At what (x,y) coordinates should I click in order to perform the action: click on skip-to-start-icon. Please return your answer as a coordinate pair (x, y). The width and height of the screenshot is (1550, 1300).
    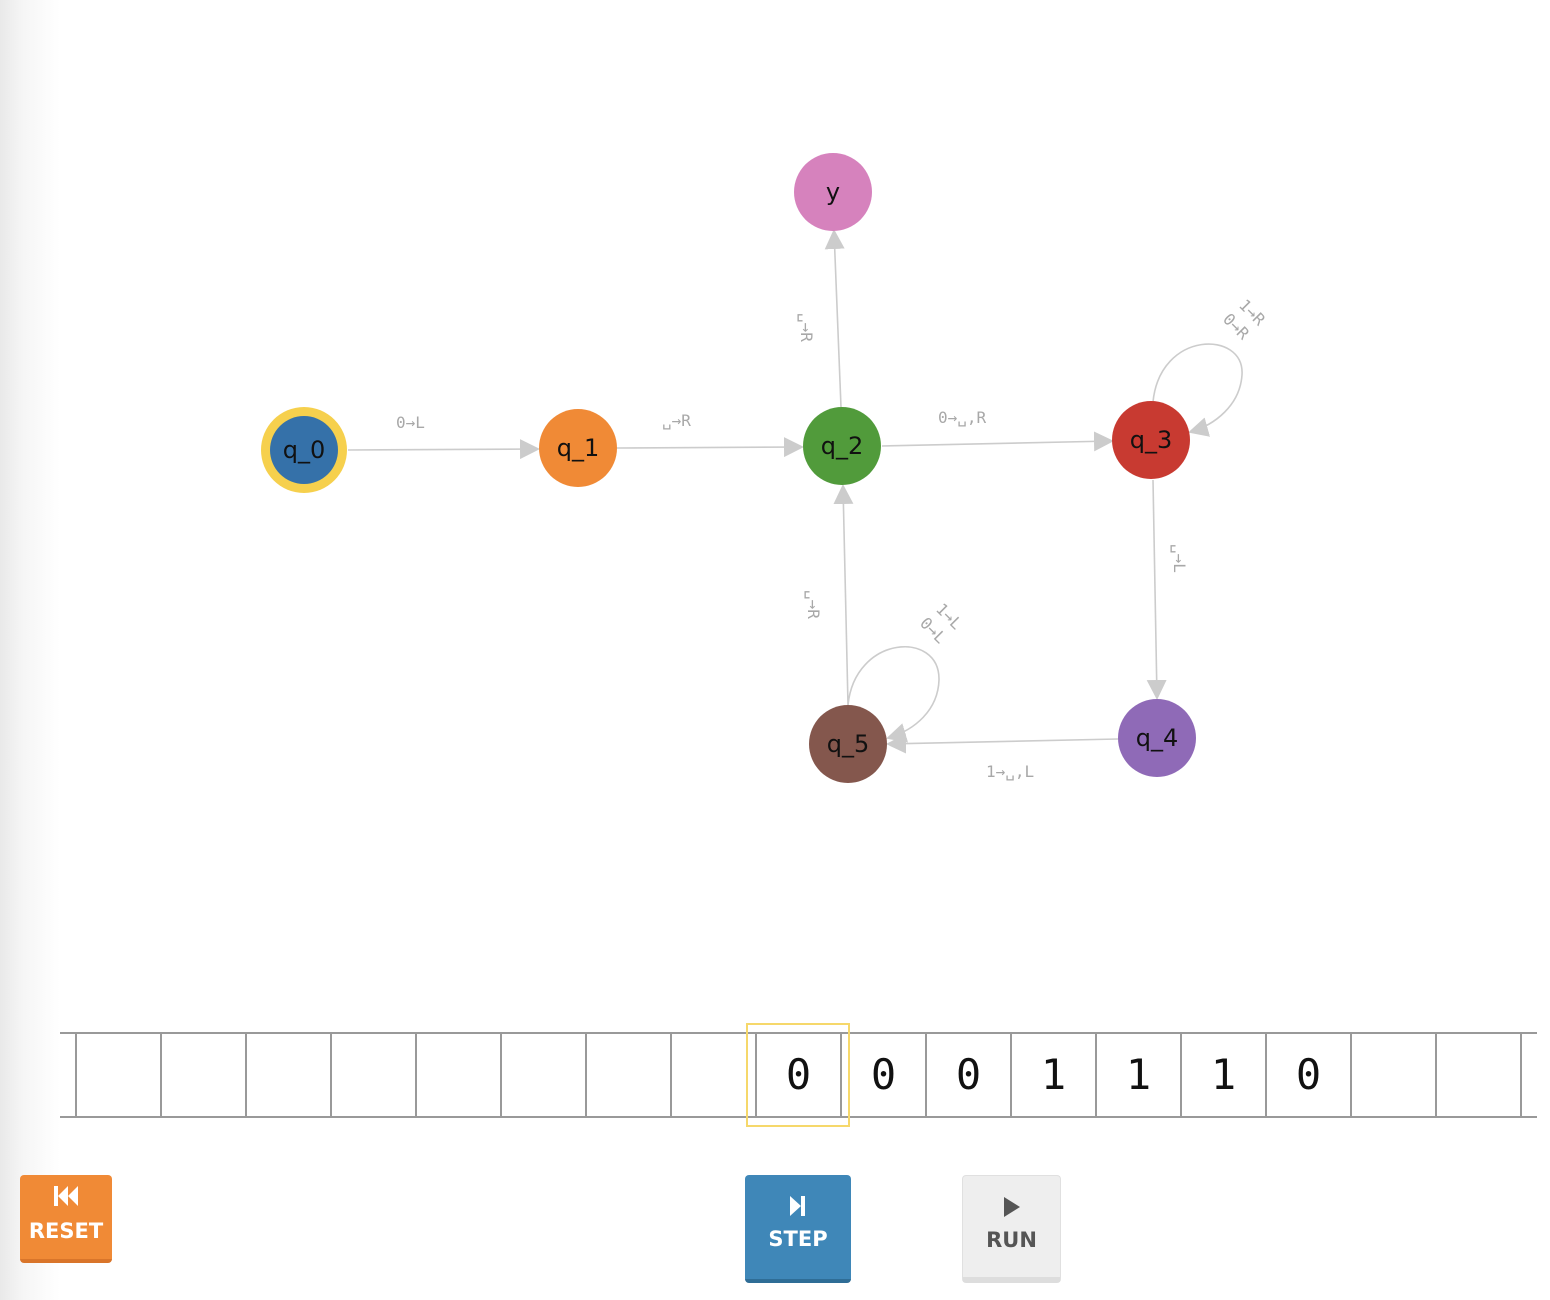
    Looking at the image, I should click on (66, 1196).